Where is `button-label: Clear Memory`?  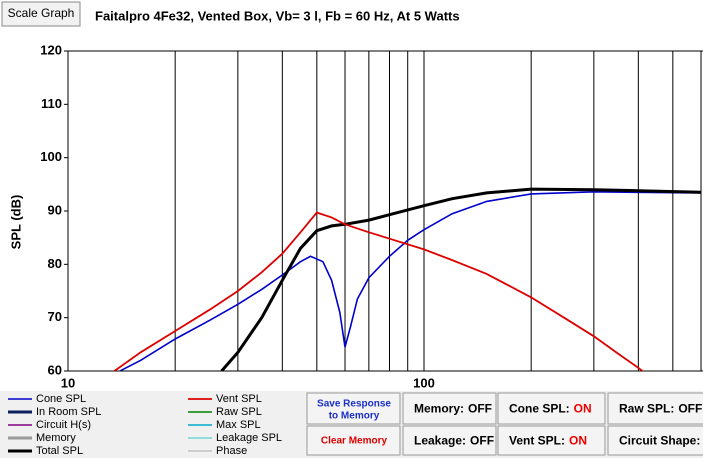
button-label: Clear Memory is located at coordinates (354, 441).